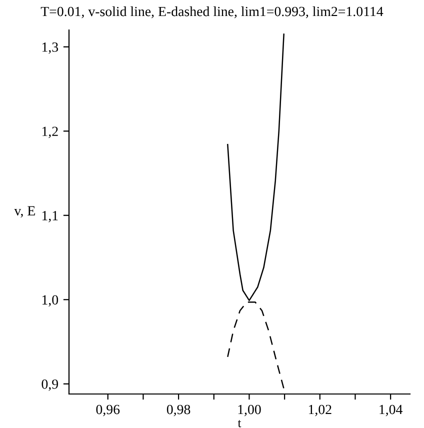 The image size is (424, 428). Describe the element at coordinates (249, 410) in the screenshot. I see `x-tick-label: 1,00` at that location.